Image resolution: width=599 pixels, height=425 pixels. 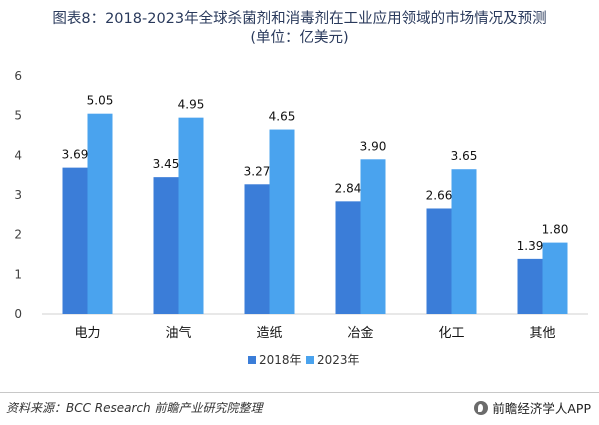 What do you see at coordinates (18, 235) in the screenshot?
I see `y-tick-label: 2` at bounding box center [18, 235].